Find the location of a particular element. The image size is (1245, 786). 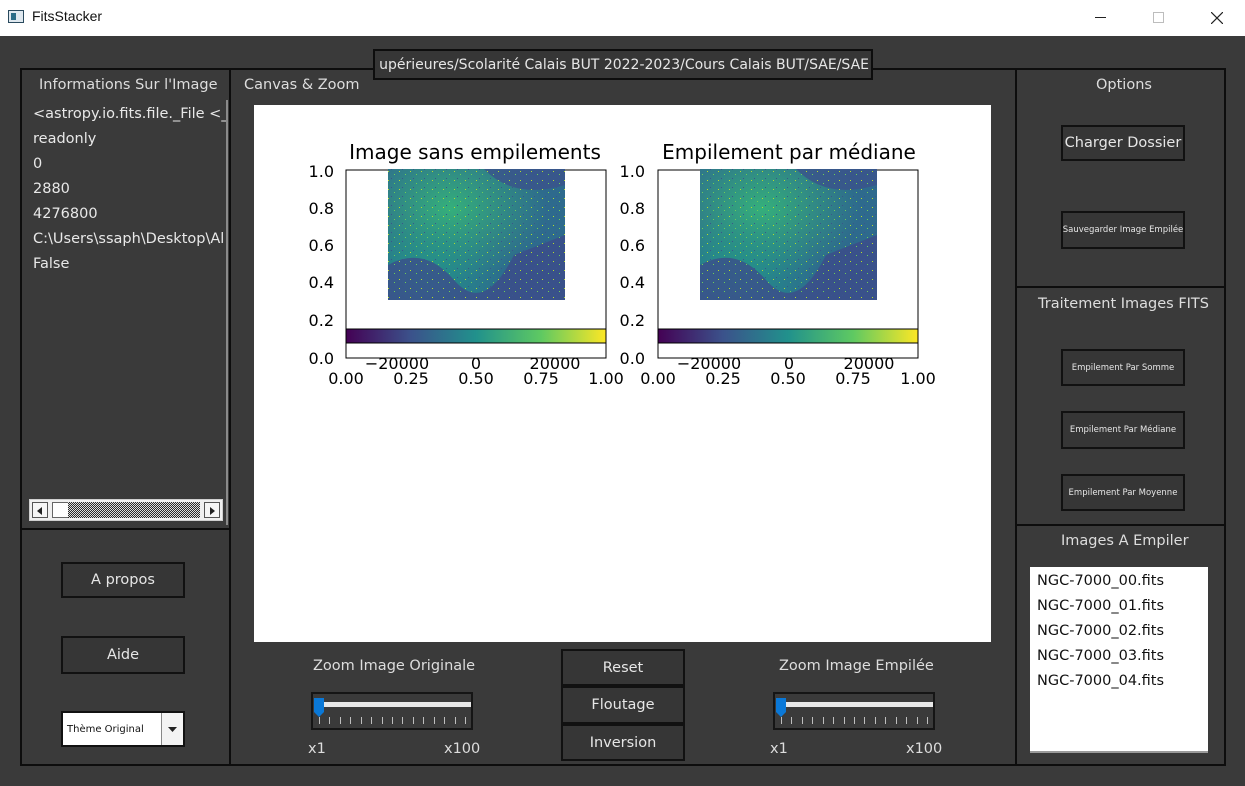

left-x-ticks: 0.00 0.25 0.50 0.75 1.00 is located at coordinates (476, 378).